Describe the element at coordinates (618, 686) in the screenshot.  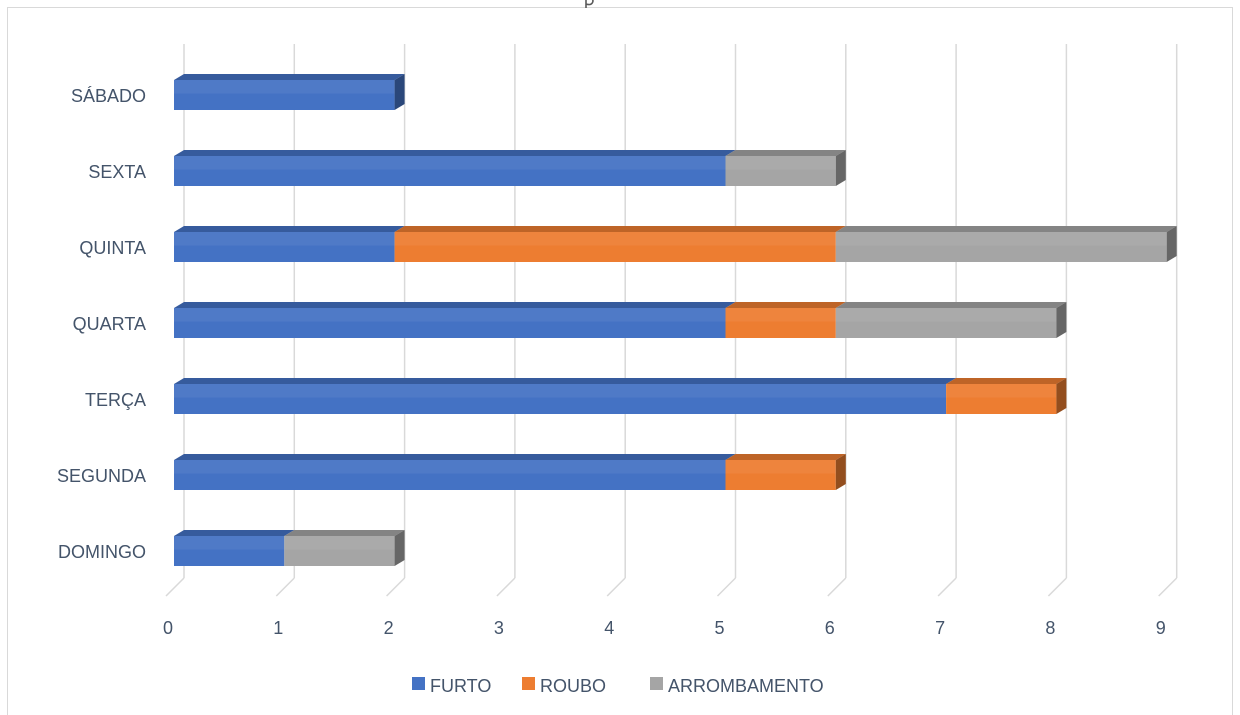
I see `legend: FURTO ROUBO ARROMBAMENTO` at that location.